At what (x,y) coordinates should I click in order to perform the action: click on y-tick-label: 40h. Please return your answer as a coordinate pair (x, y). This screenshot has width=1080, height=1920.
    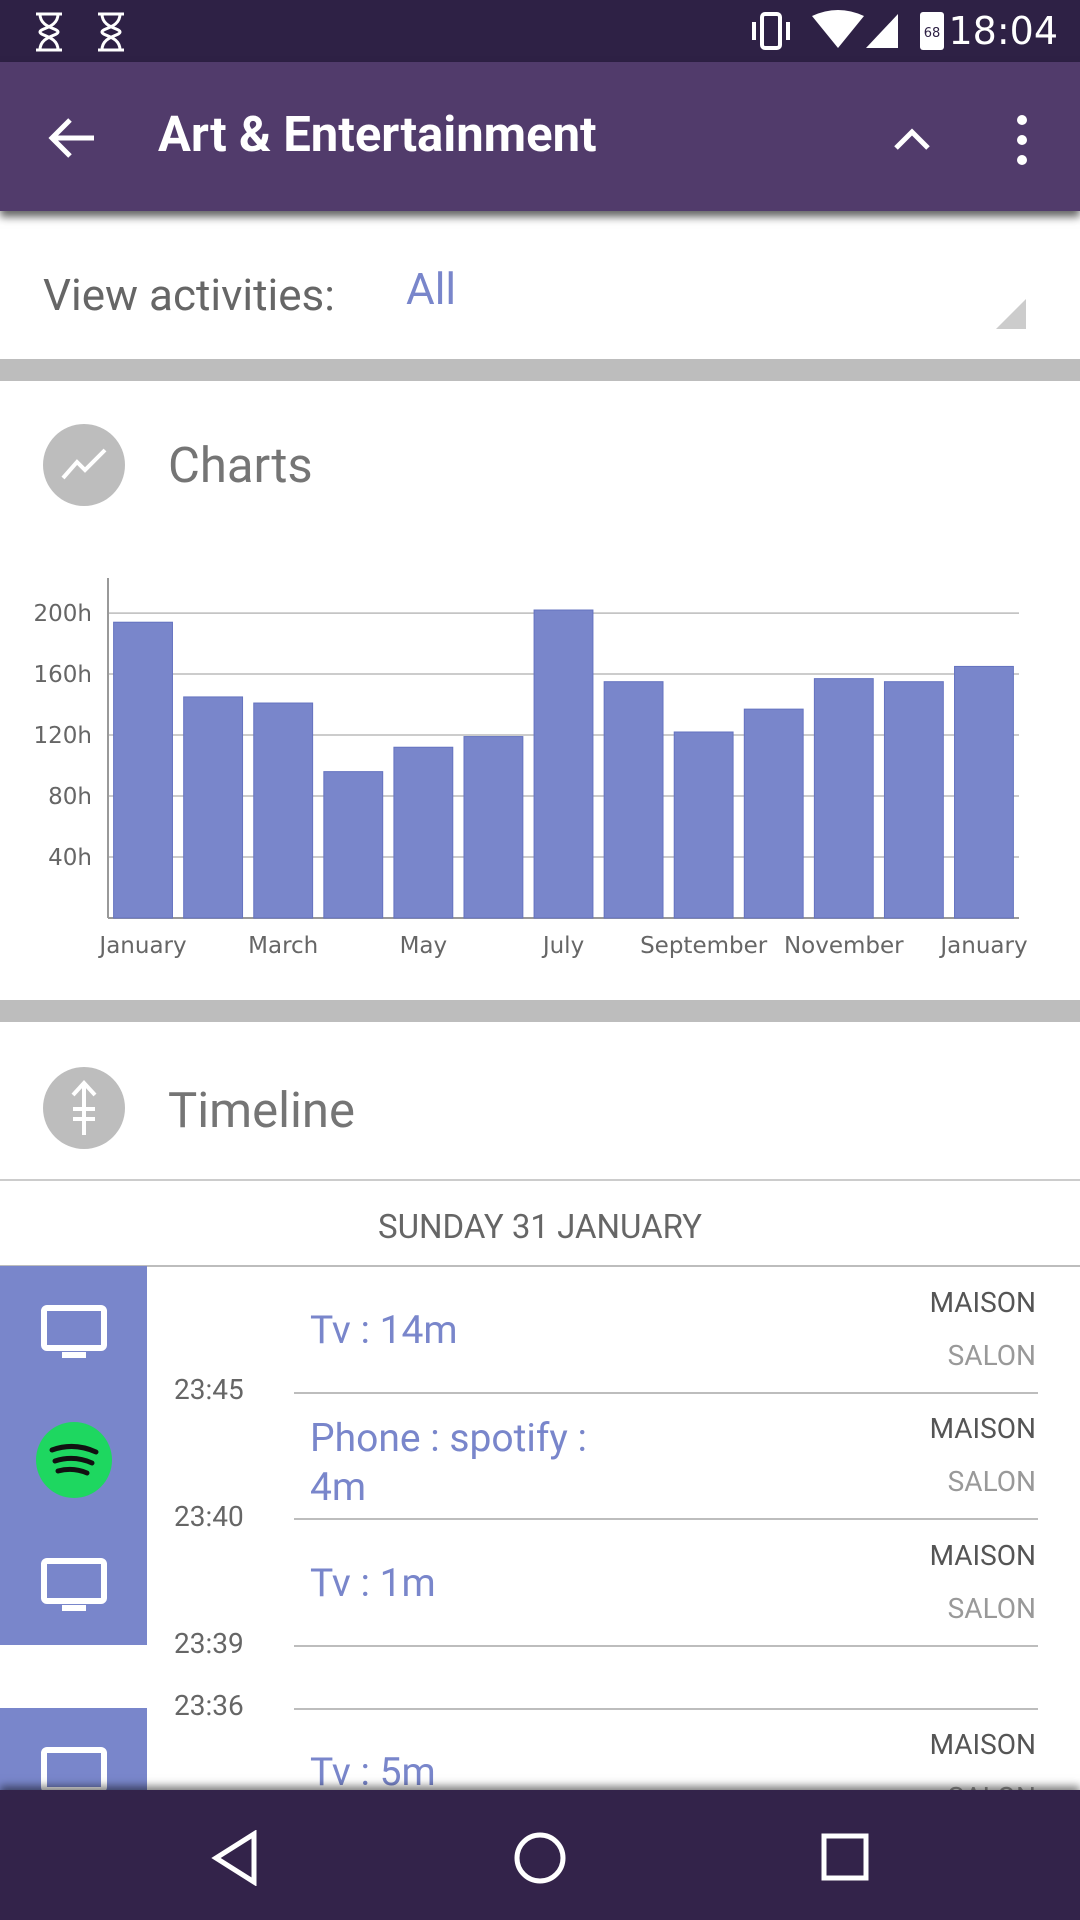
    Looking at the image, I should click on (70, 858).